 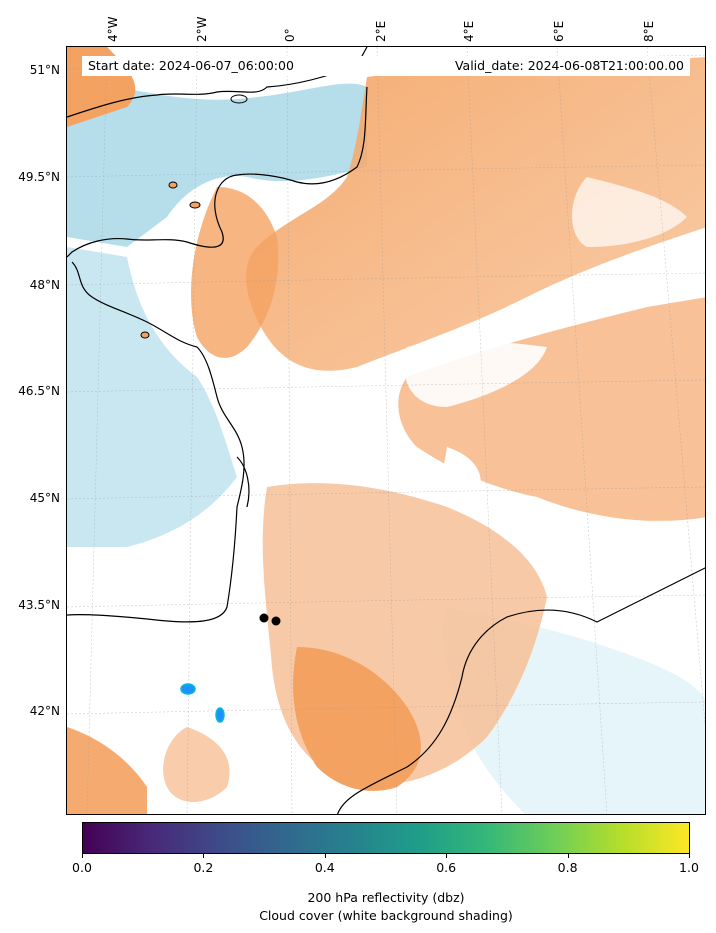 I want to click on lon-label-0: 0°, so click(x=290, y=35).